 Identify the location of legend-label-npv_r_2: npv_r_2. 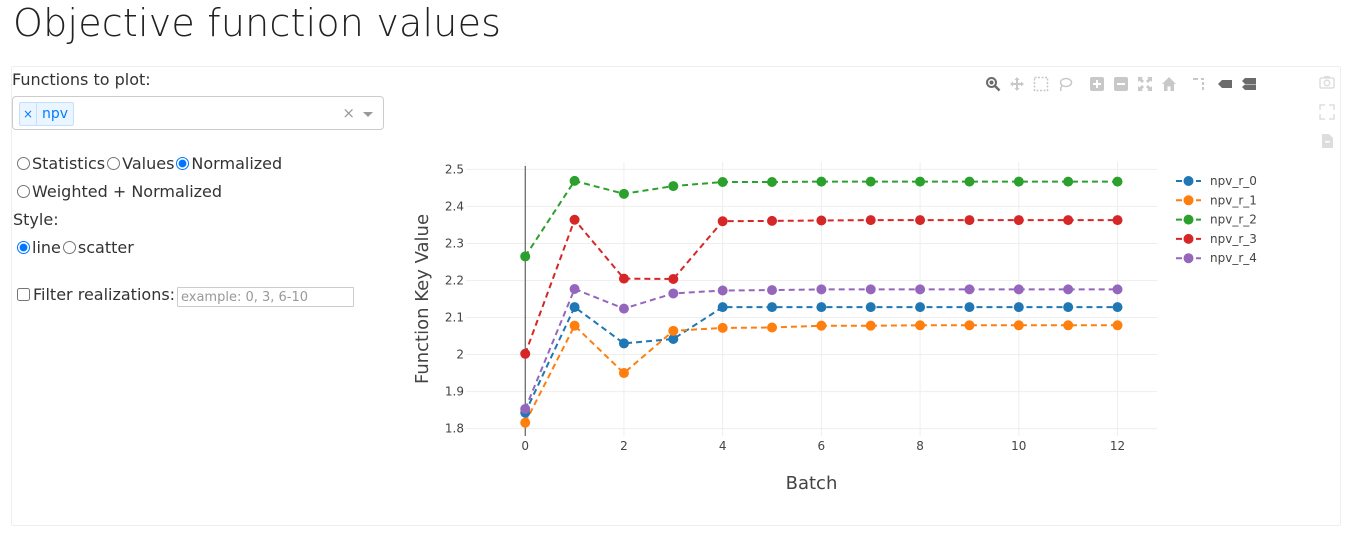
(1233, 220).